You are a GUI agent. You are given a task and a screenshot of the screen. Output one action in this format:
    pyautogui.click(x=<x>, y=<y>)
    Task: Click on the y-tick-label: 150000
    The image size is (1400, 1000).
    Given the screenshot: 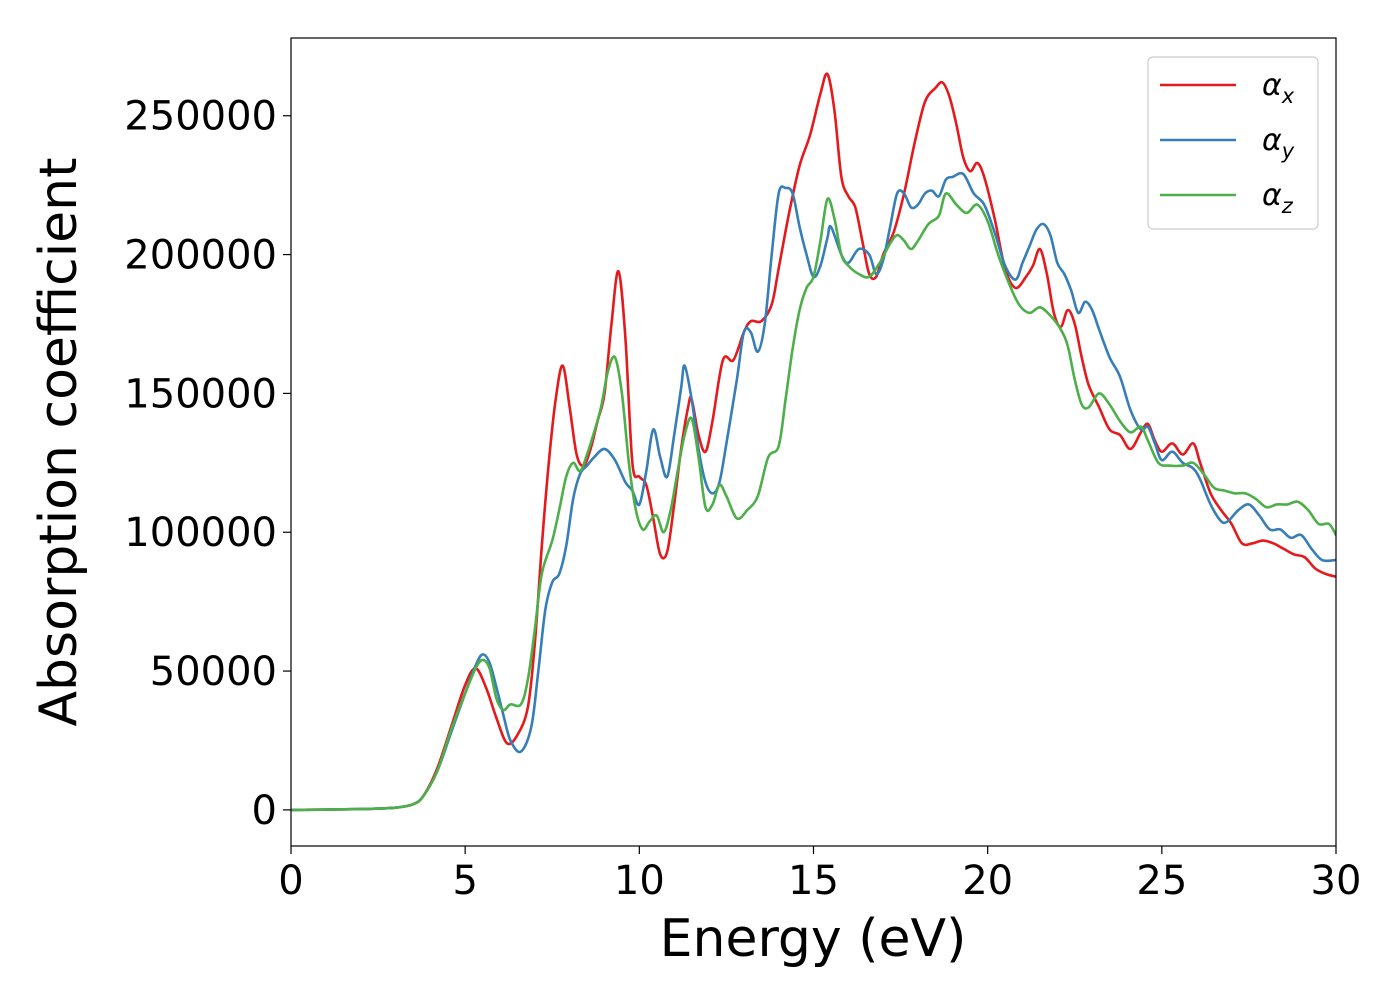 What is the action you would take?
    pyautogui.click(x=200, y=394)
    